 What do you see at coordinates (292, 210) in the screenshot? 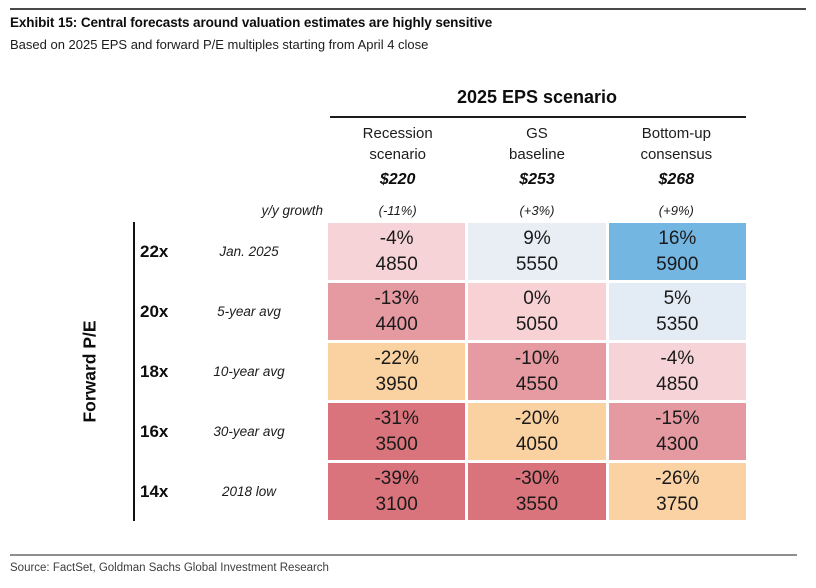
I see `yoy-growth-label: y/y growth` at bounding box center [292, 210].